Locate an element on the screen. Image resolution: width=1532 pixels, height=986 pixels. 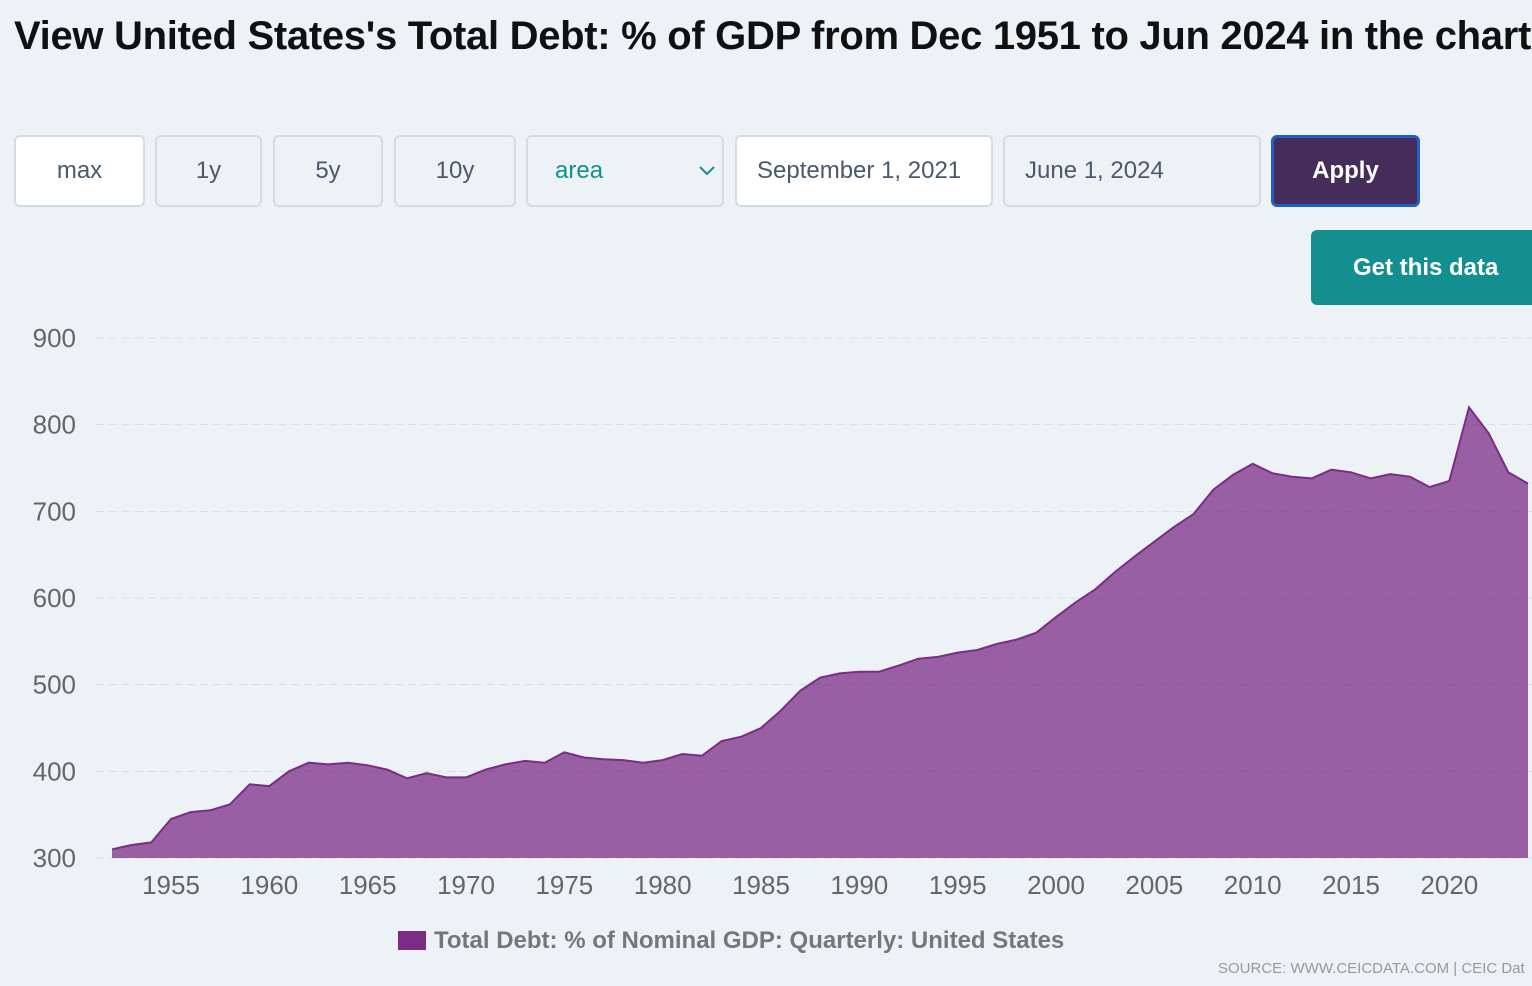
chart-type-select: area is located at coordinates (625, 171).